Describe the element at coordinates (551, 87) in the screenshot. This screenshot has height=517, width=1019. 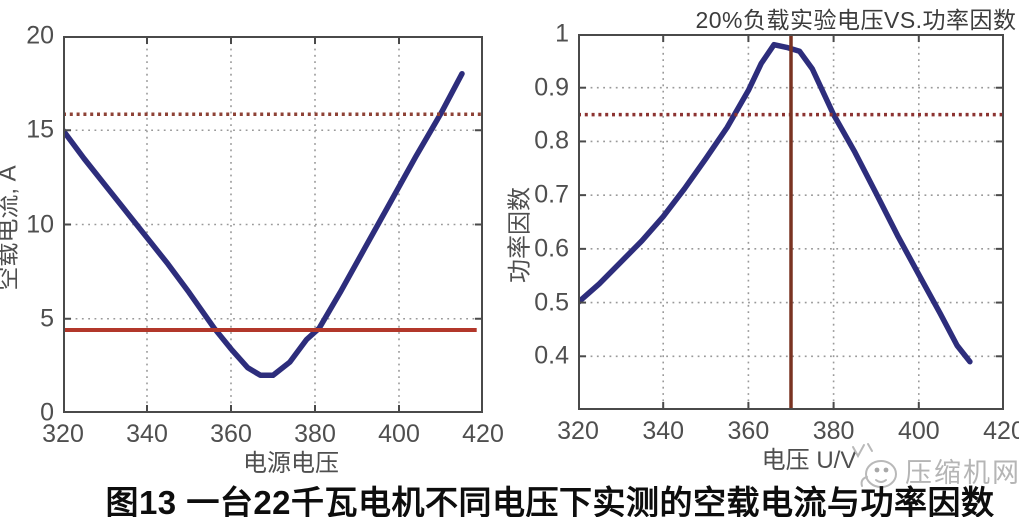
I see `y-tick-label: 0.9` at that location.